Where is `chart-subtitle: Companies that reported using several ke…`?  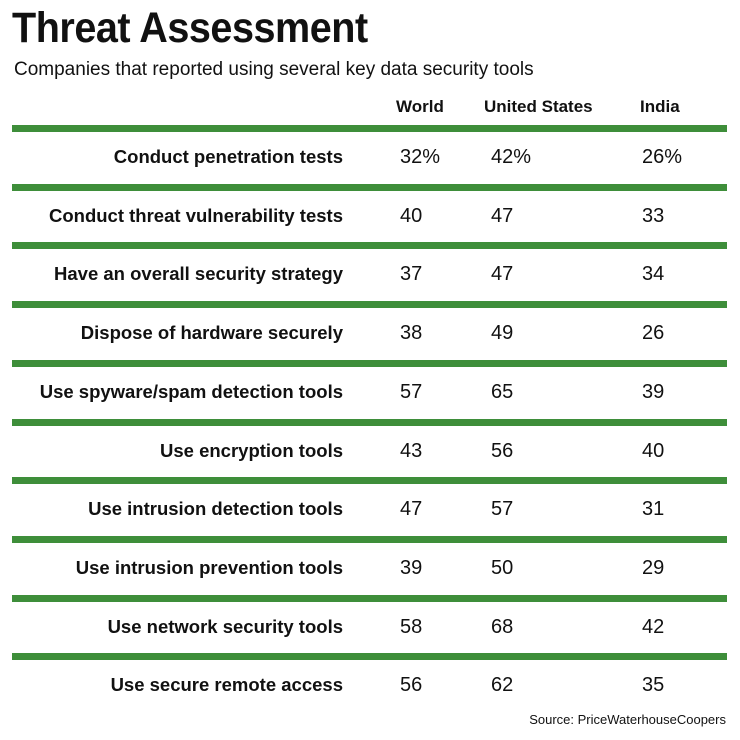
chart-subtitle: Companies that reported using several ke… is located at coordinates (274, 69).